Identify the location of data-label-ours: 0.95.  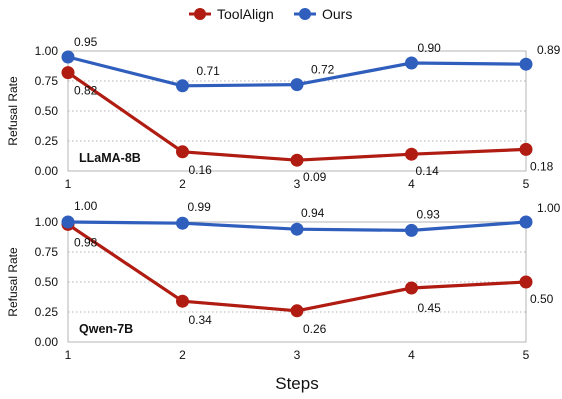
(86, 42).